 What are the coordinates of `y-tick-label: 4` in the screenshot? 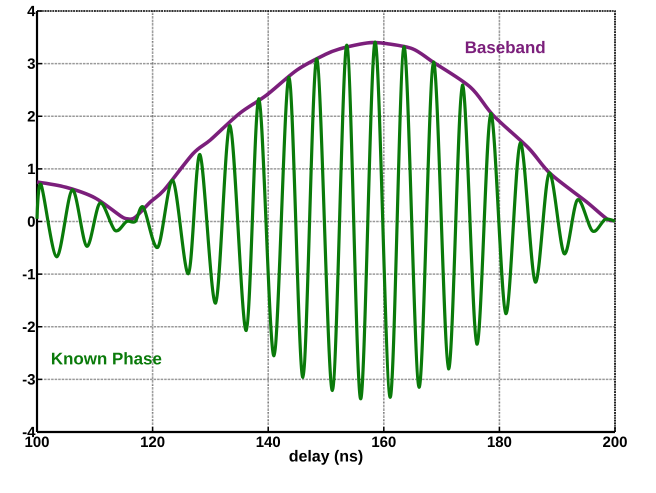 It's located at (31, 11).